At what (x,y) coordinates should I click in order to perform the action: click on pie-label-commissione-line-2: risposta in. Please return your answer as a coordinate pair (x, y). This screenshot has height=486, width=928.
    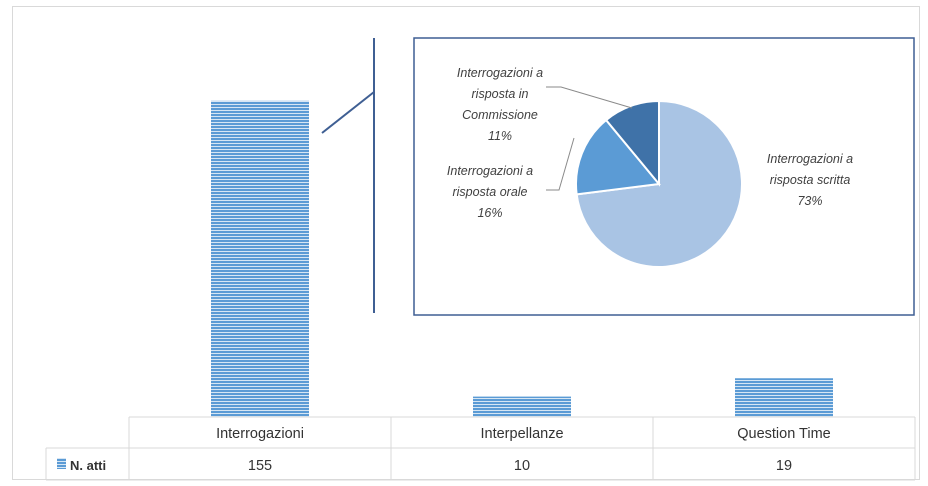
    Looking at the image, I should click on (500, 94).